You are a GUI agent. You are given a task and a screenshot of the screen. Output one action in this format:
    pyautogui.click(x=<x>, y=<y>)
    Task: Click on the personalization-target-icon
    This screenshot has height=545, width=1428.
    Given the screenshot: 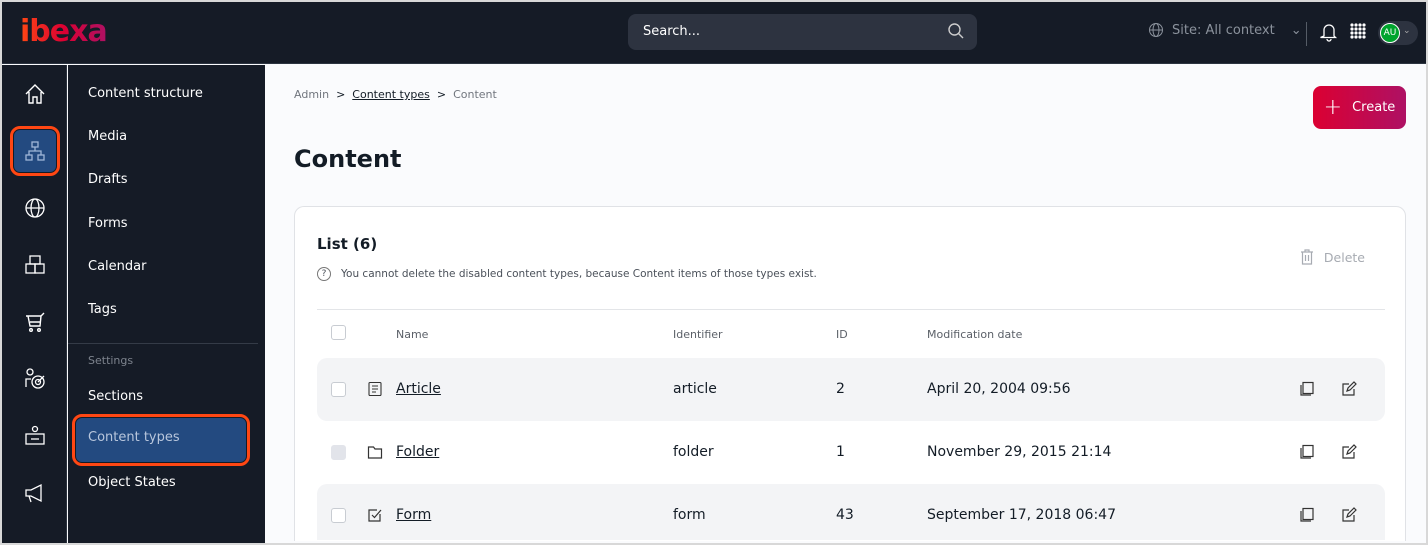 What is the action you would take?
    pyautogui.click(x=35, y=379)
    